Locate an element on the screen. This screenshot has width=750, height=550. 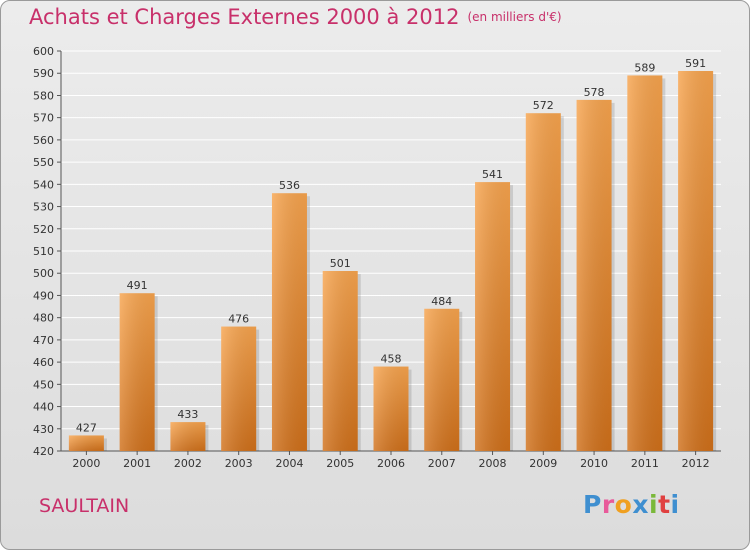
data-label: 572 is located at coordinates (543, 105).